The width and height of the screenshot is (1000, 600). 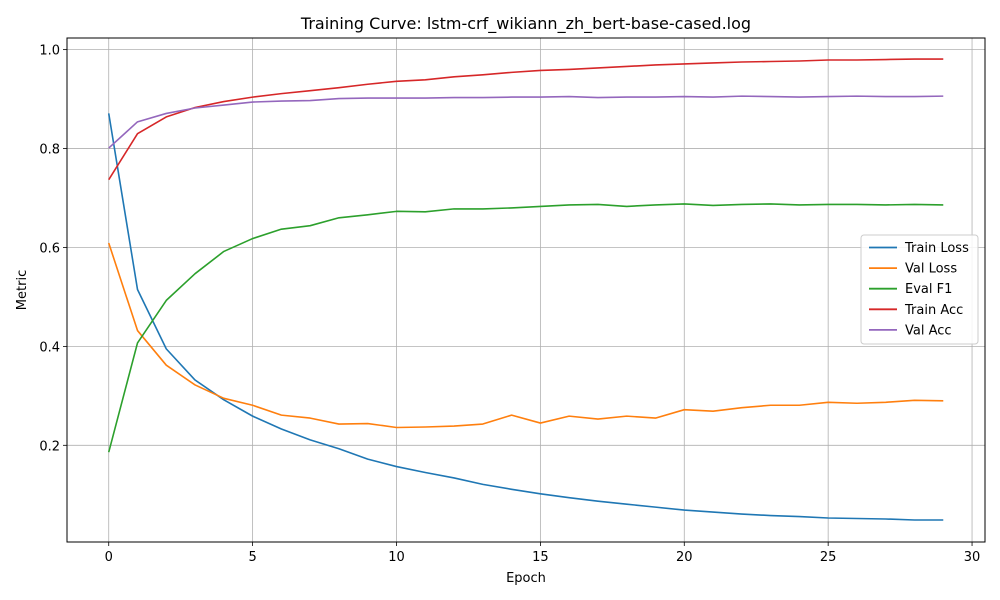 I want to click on x-tick-label: 20, so click(x=684, y=557).